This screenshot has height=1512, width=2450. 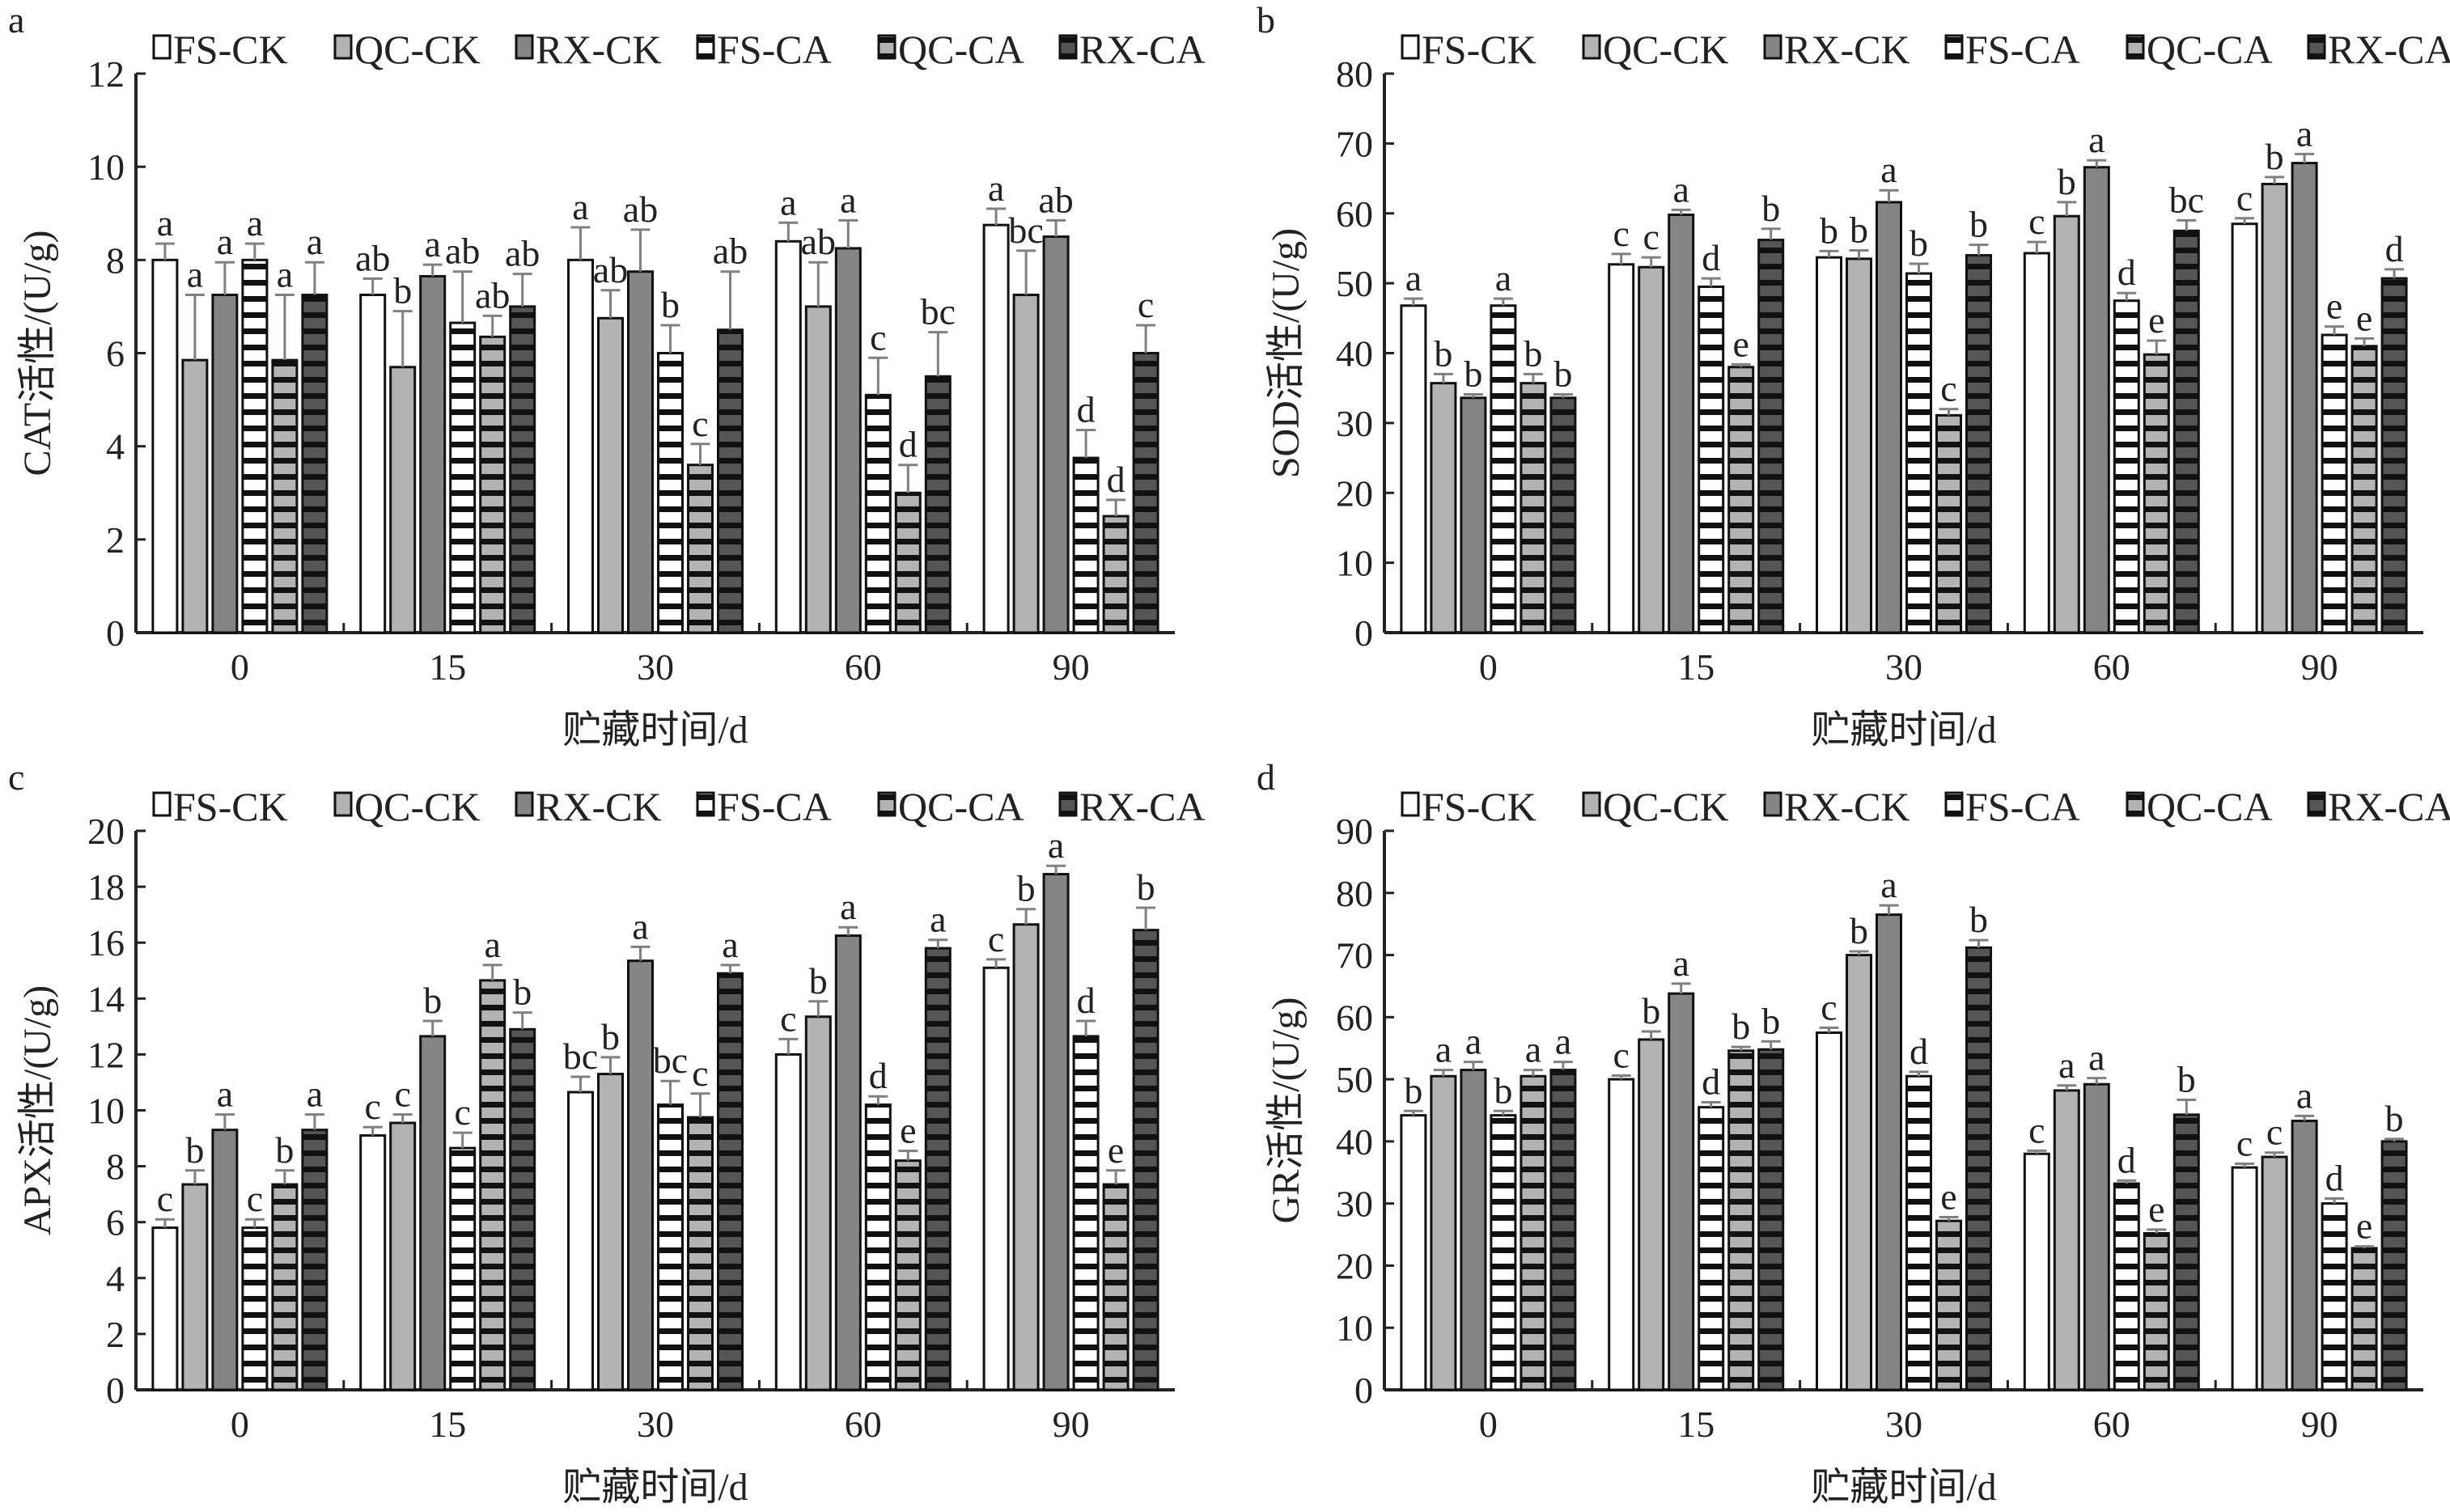 What do you see at coordinates (1479, 49) in the screenshot?
I see `legend-label: FS-CK` at bounding box center [1479, 49].